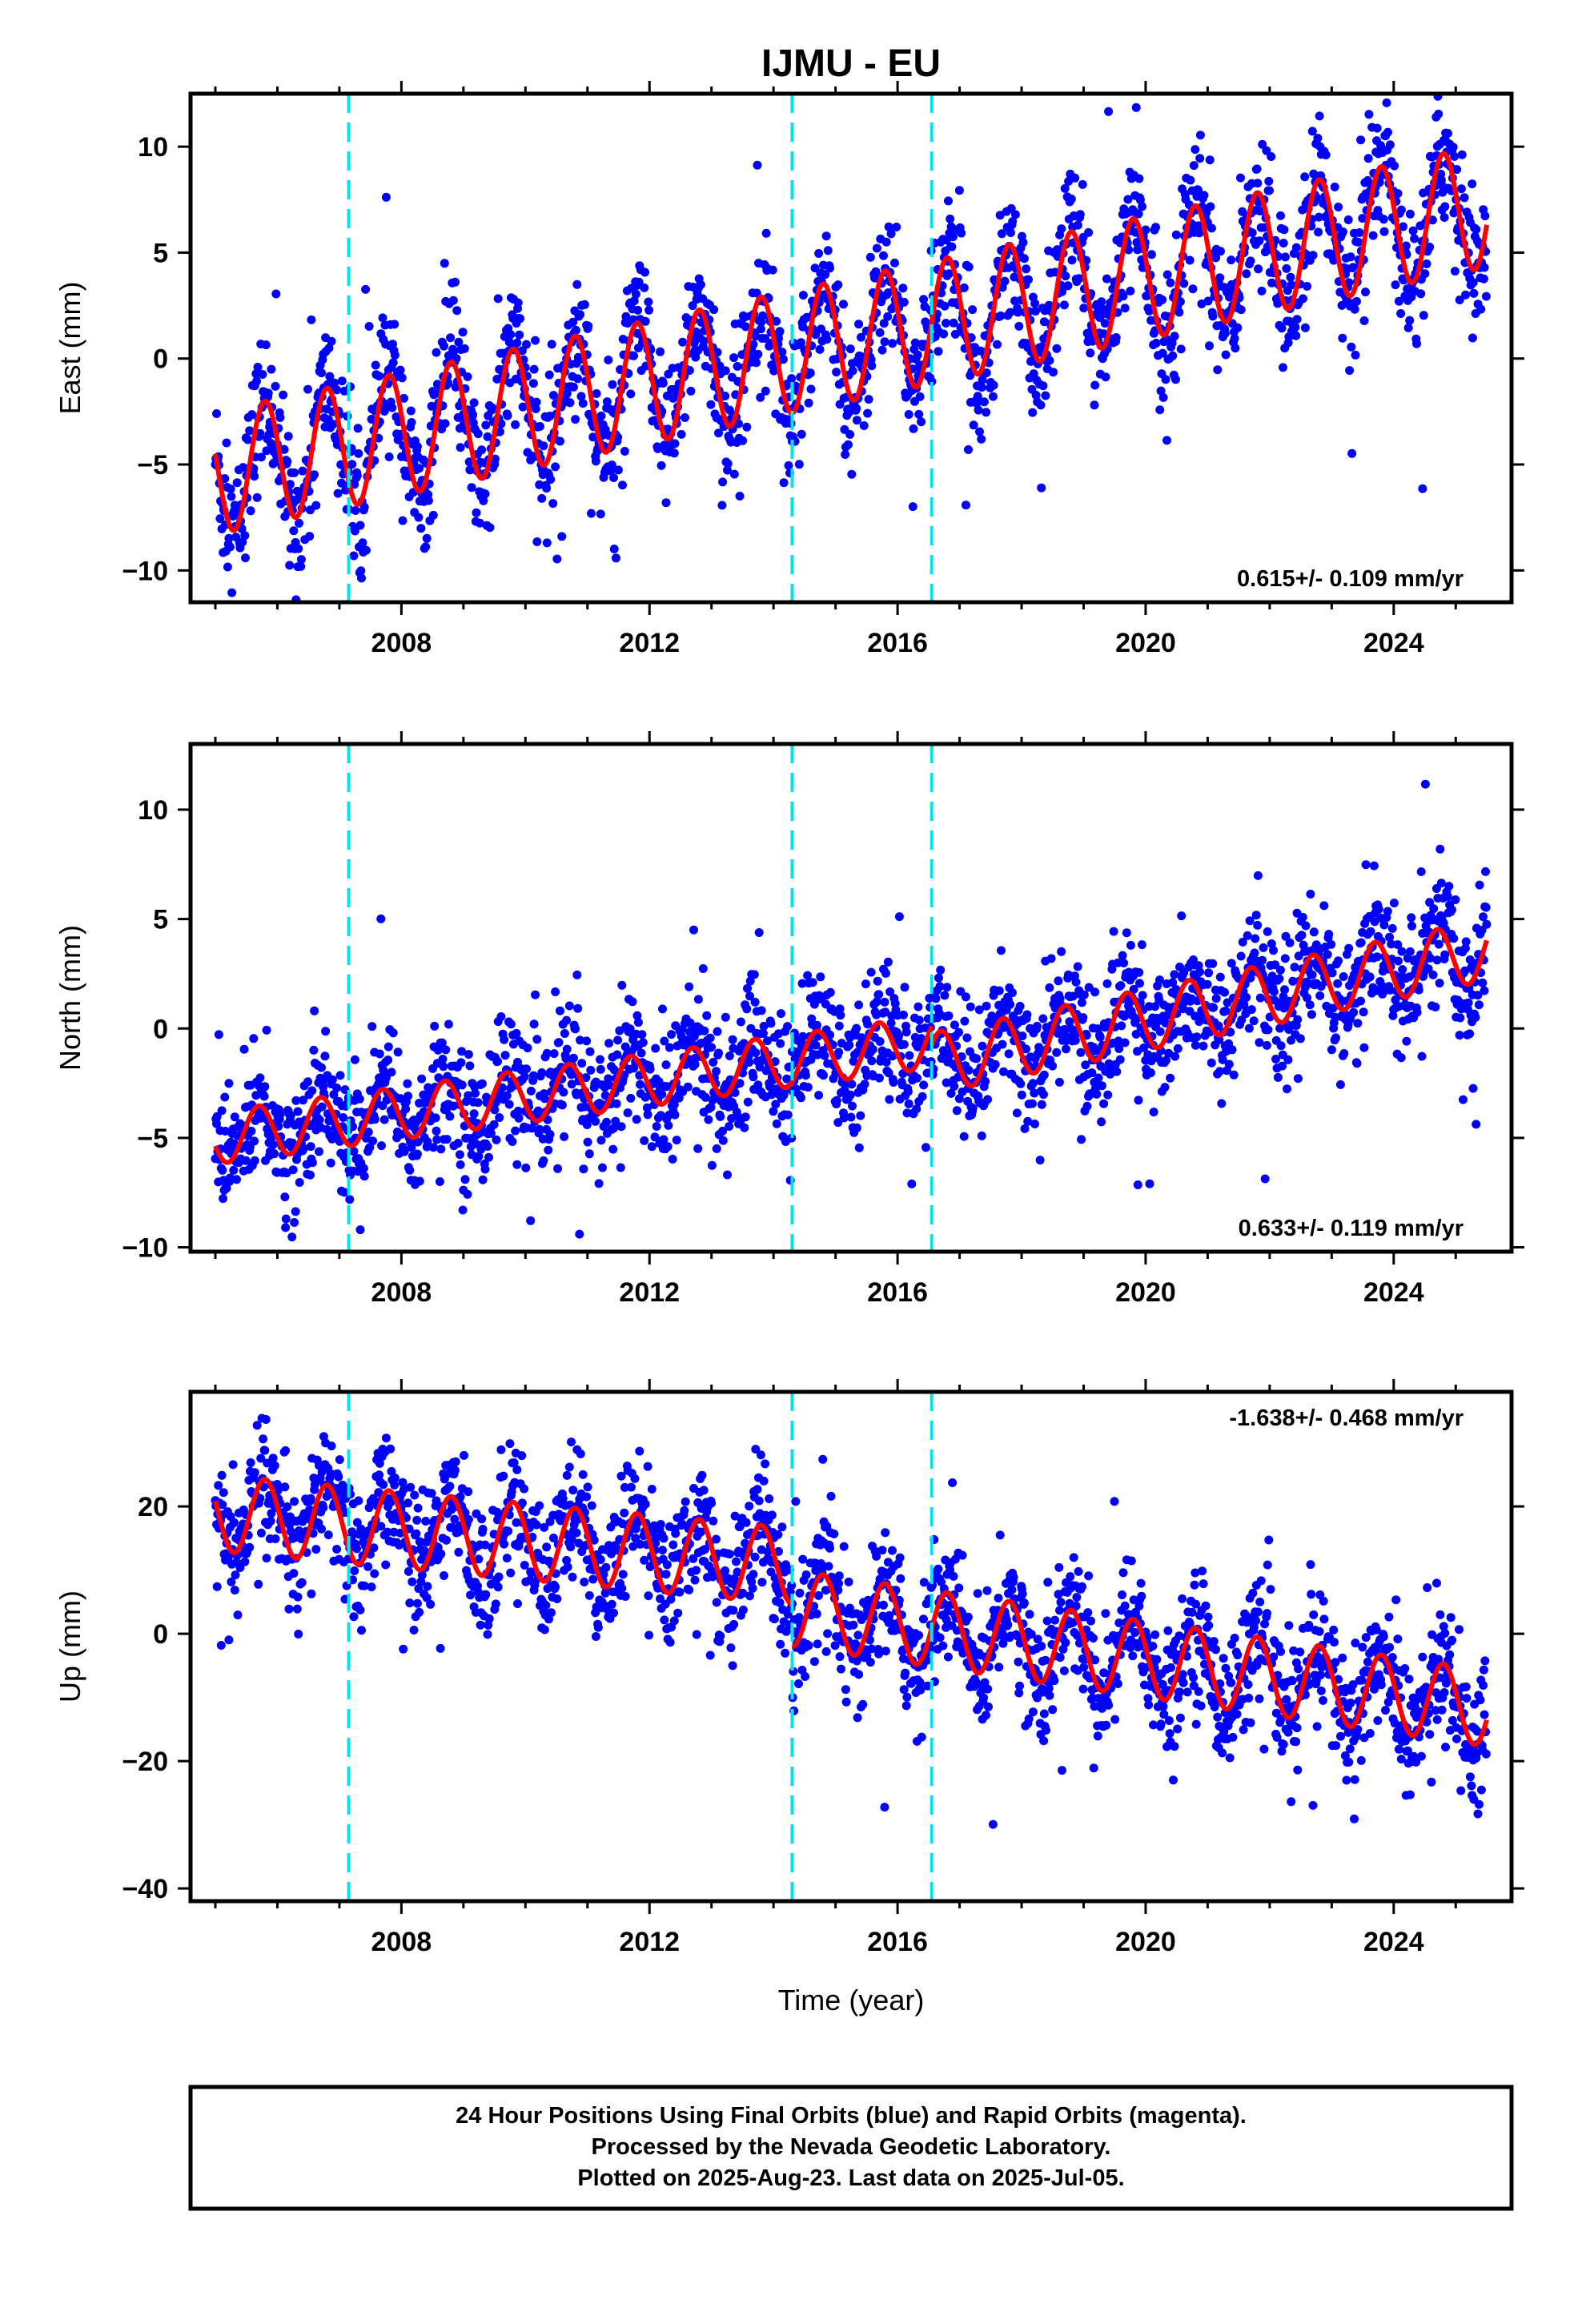  Describe the element at coordinates (161, 359) in the screenshot. I see `y-tick-label-east: 0` at that location.